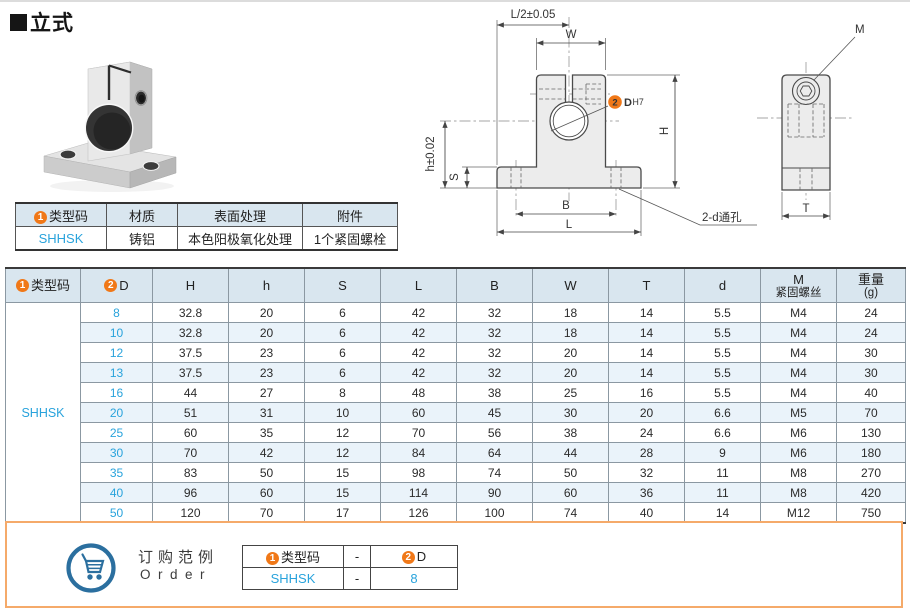  I want to click on table-cell: 23, so click(266, 352).